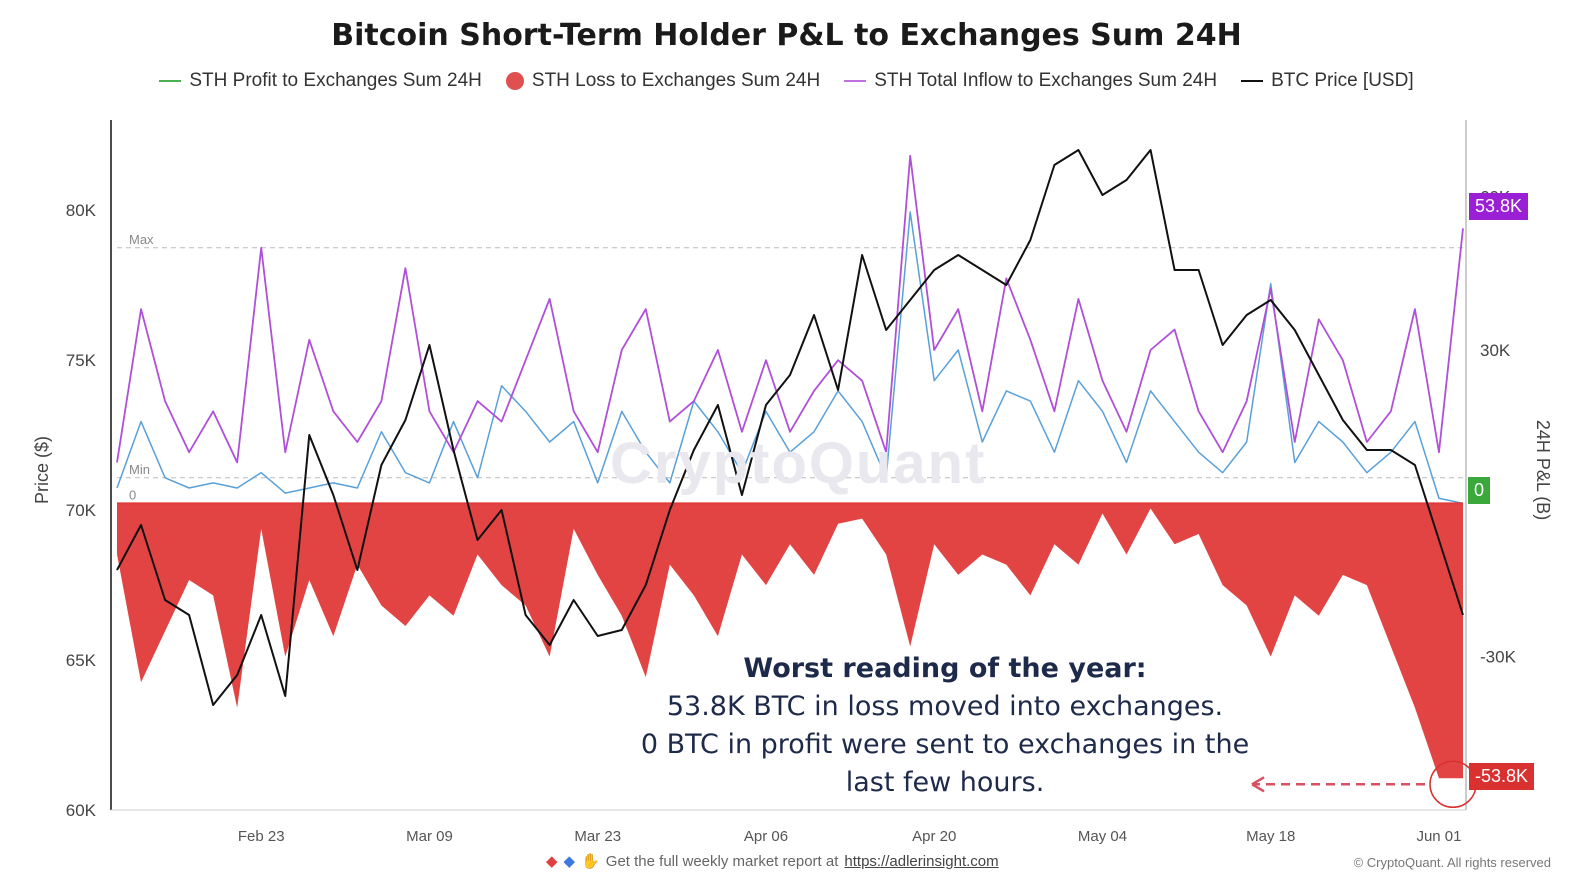 Image resolution: width=1573 pixels, height=886 pixels. I want to click on legend-label-profit: STH Profit to Exchanges Sum 24H, so click(335, 80).